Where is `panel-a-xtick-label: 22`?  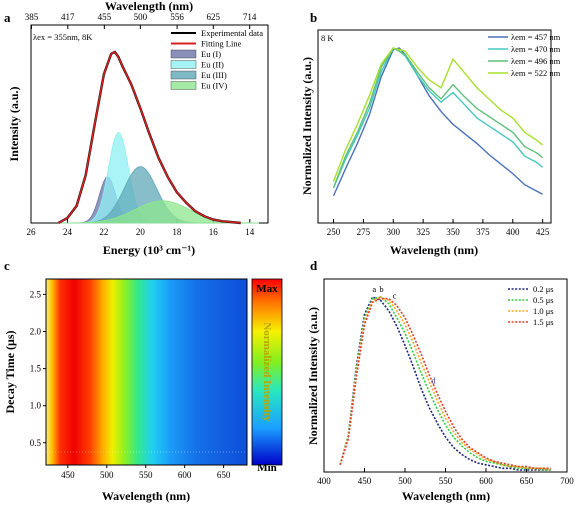
panel-a-xtick-label: 22 is located at coordinates (103, 232).